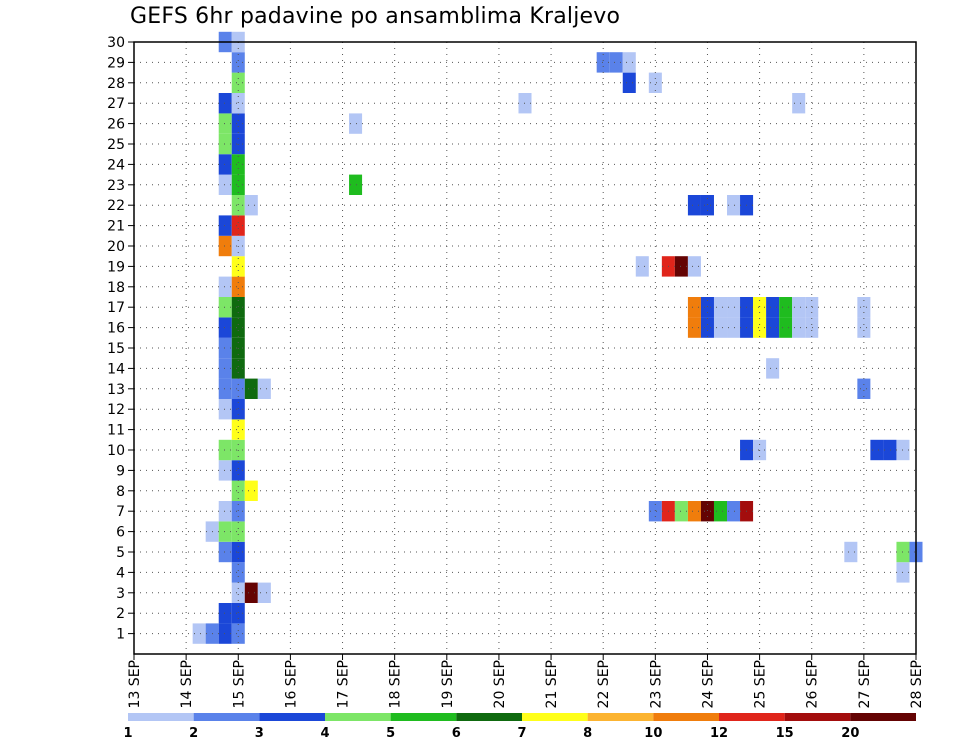  Describe the element at coordinates (116, 145) in the screenshot. I see `y-tick-label: 25` at that location.